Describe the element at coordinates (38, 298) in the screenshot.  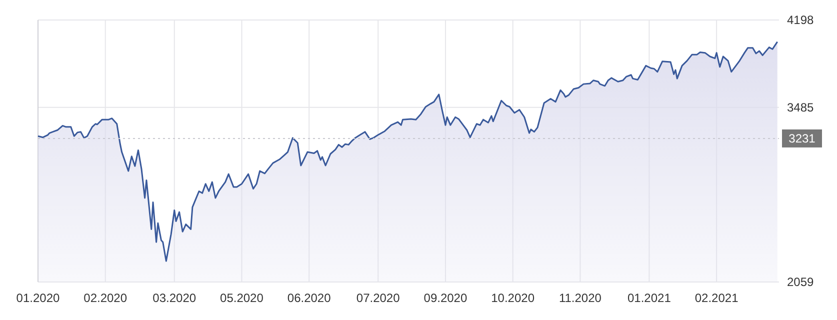
I see `x-tick-label: 01.2020` at that location.